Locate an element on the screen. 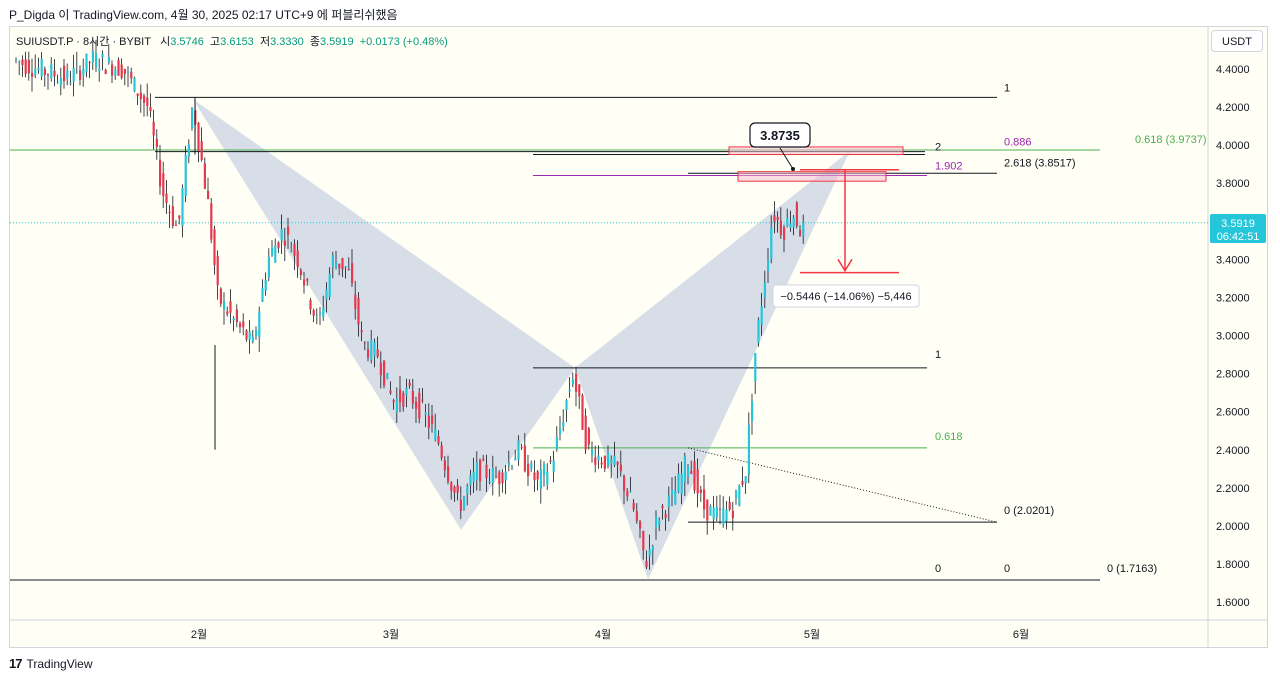 The height and width of the screenshot is (681, 1280). low-label: 저 is located at coordinates (265, 42).